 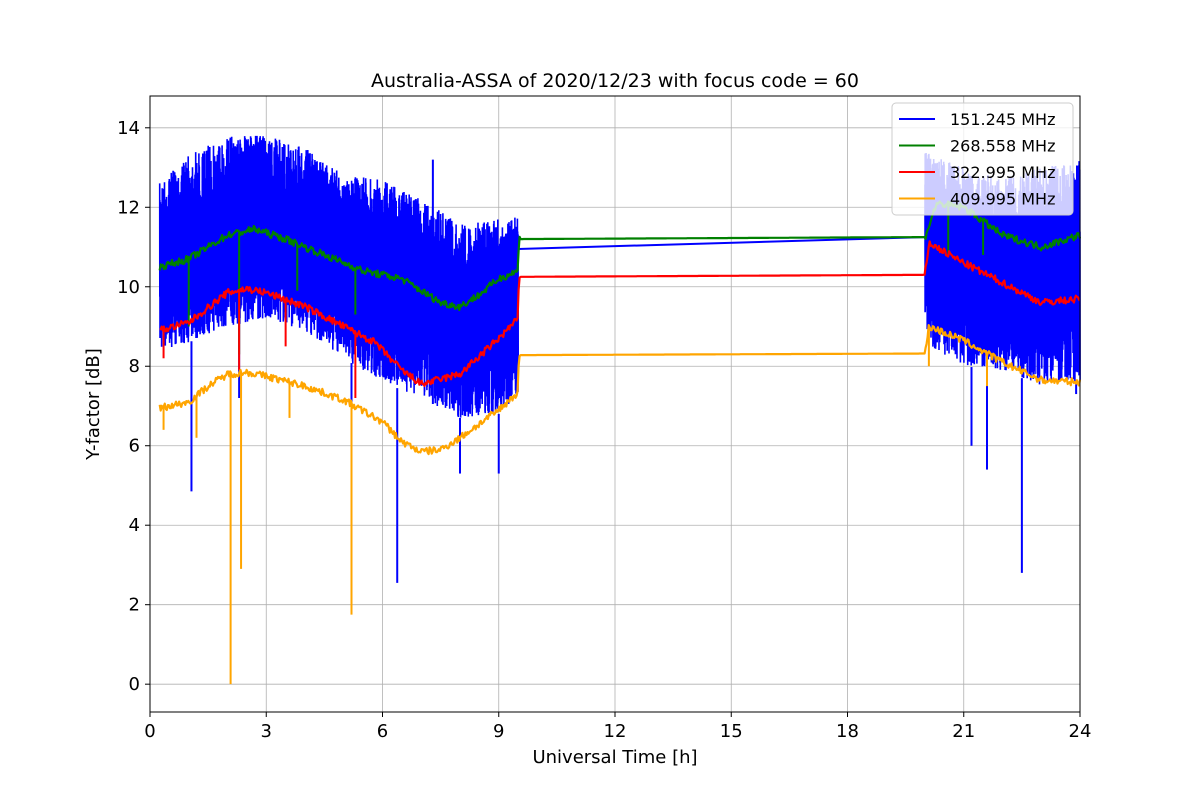 What do you see at coordinates (128, 128) in the screenshot?
I see `y-tick-label: 14` at bounding box center [128, 128].